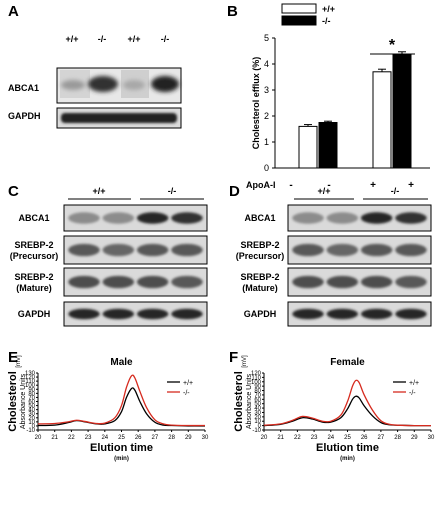  I want to click on row-label: SREBP-2, so click(33, 245).